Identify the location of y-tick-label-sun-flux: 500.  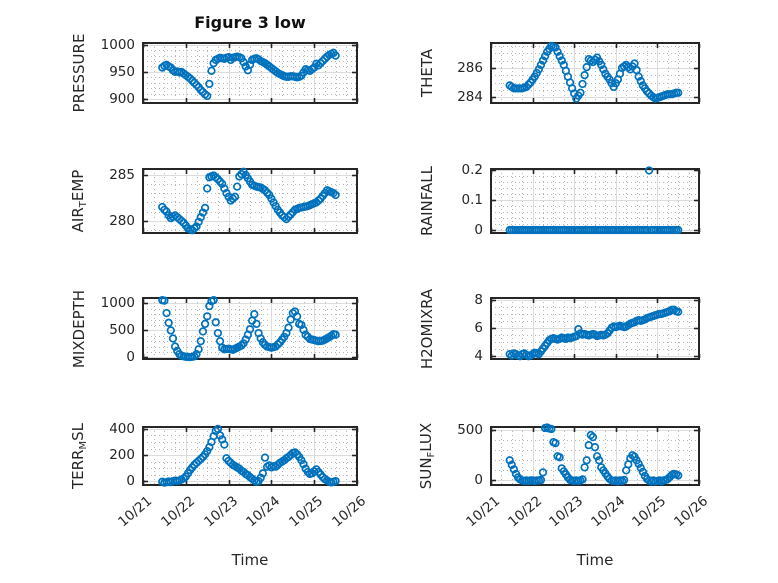
(470, 430).